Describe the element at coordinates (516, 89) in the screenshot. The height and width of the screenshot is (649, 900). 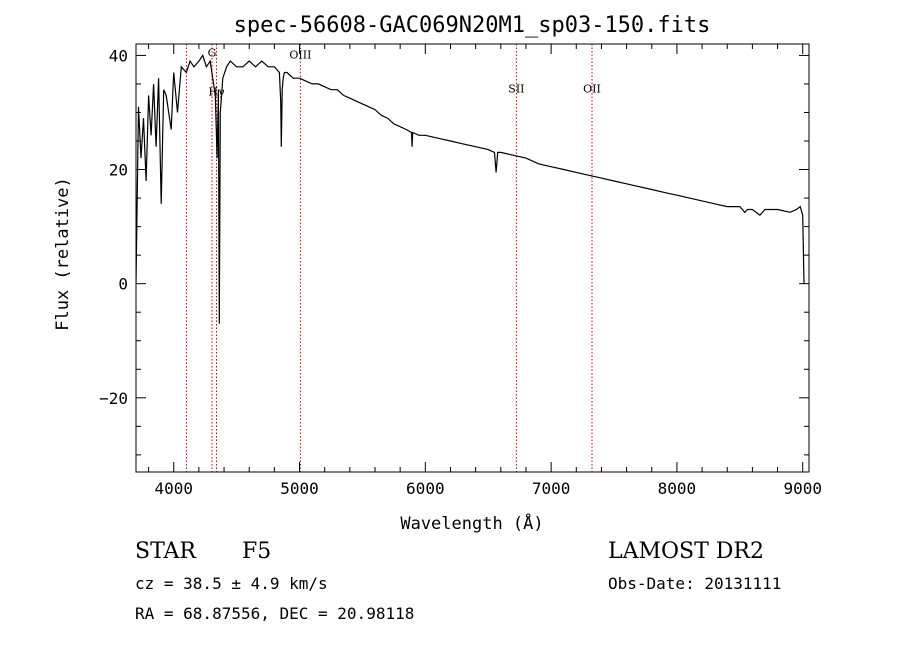
I see `line-annotation: SII` at that location.